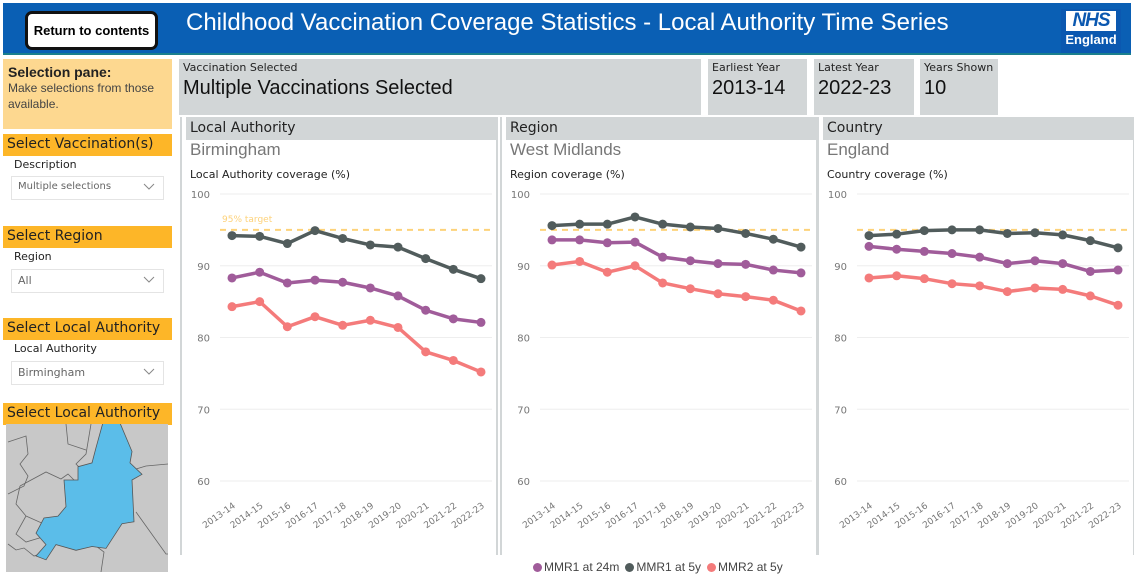  What do you see at coordinates (749, 88) in the screenshot?
I see `card-value: 2013-14` at bounding box center [749, 88].